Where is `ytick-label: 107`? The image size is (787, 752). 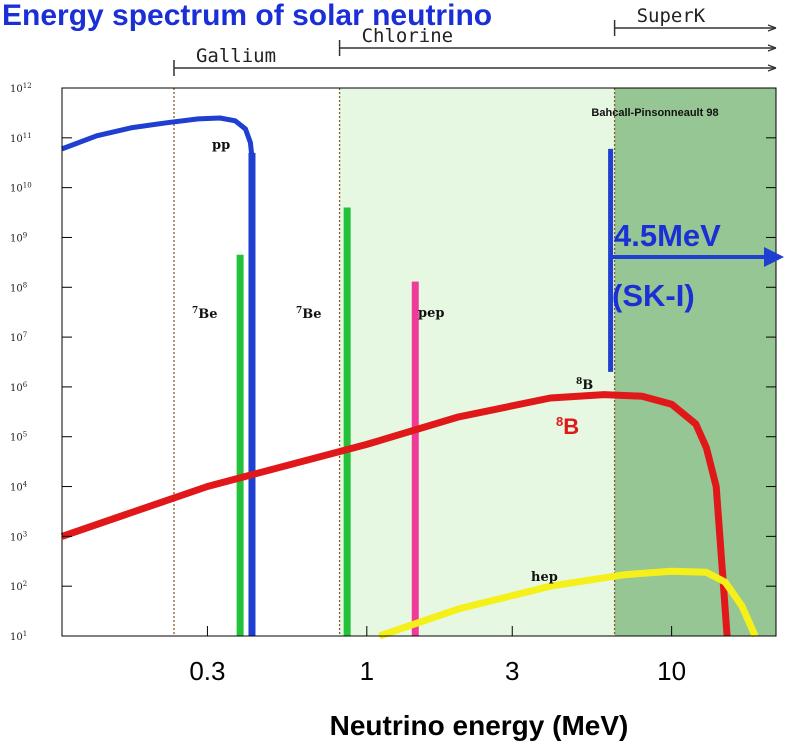 ytick-label: 107 is located at coordinates (18, 337).